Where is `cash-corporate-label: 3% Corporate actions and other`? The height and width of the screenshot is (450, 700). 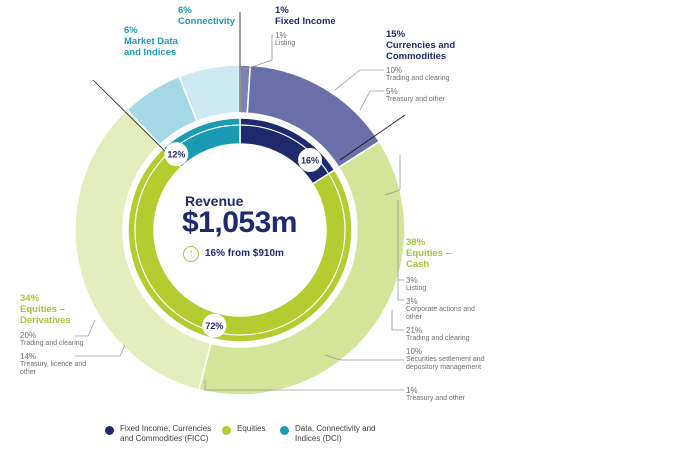 cash-corporate-label: 3% Corporate actions and other is located at coordinates (440, 309).